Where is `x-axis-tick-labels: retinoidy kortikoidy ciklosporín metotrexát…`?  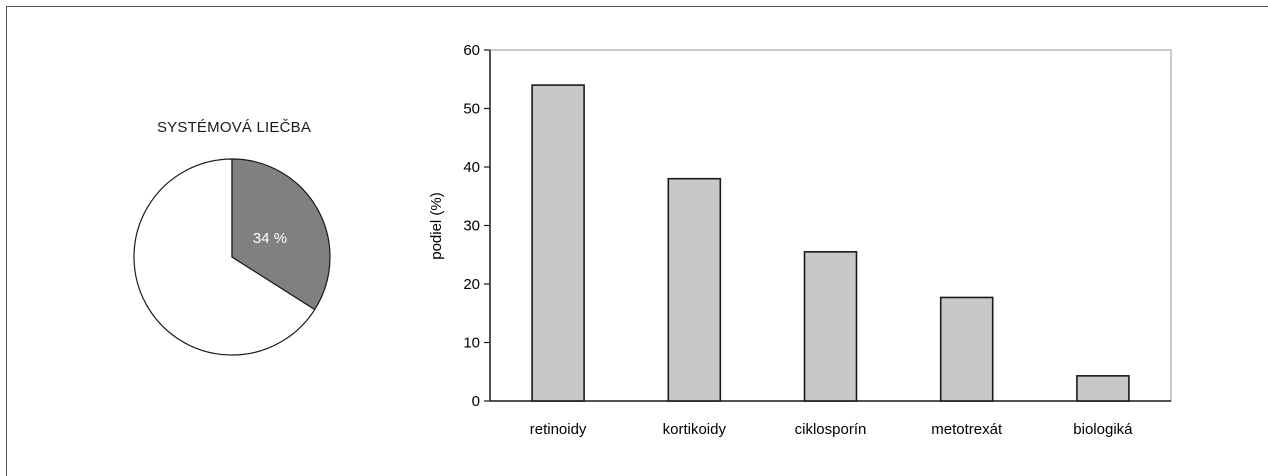 x-axis-tick-labels: retinoidy kortikoidy ciklosporín metotrexát… is located at coordinates (831, 429).